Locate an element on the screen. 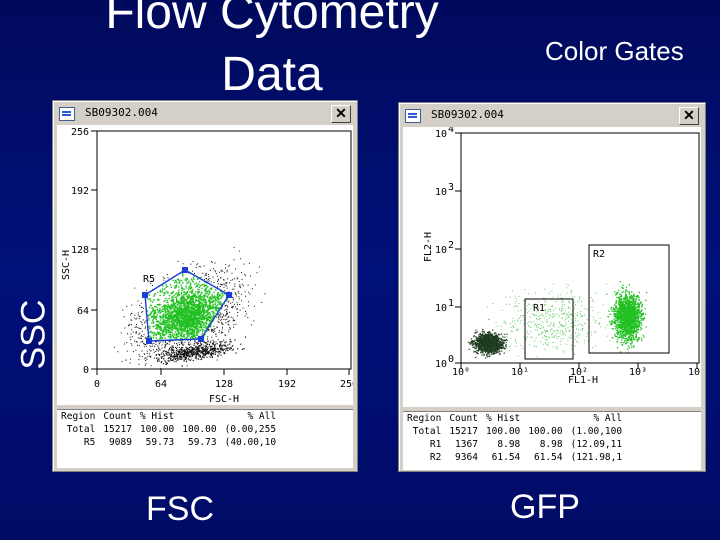 Image resolution: width=720 pixels, height=540 pixels. y-tick-exponent: 1 is located at coordinates (451, 303).